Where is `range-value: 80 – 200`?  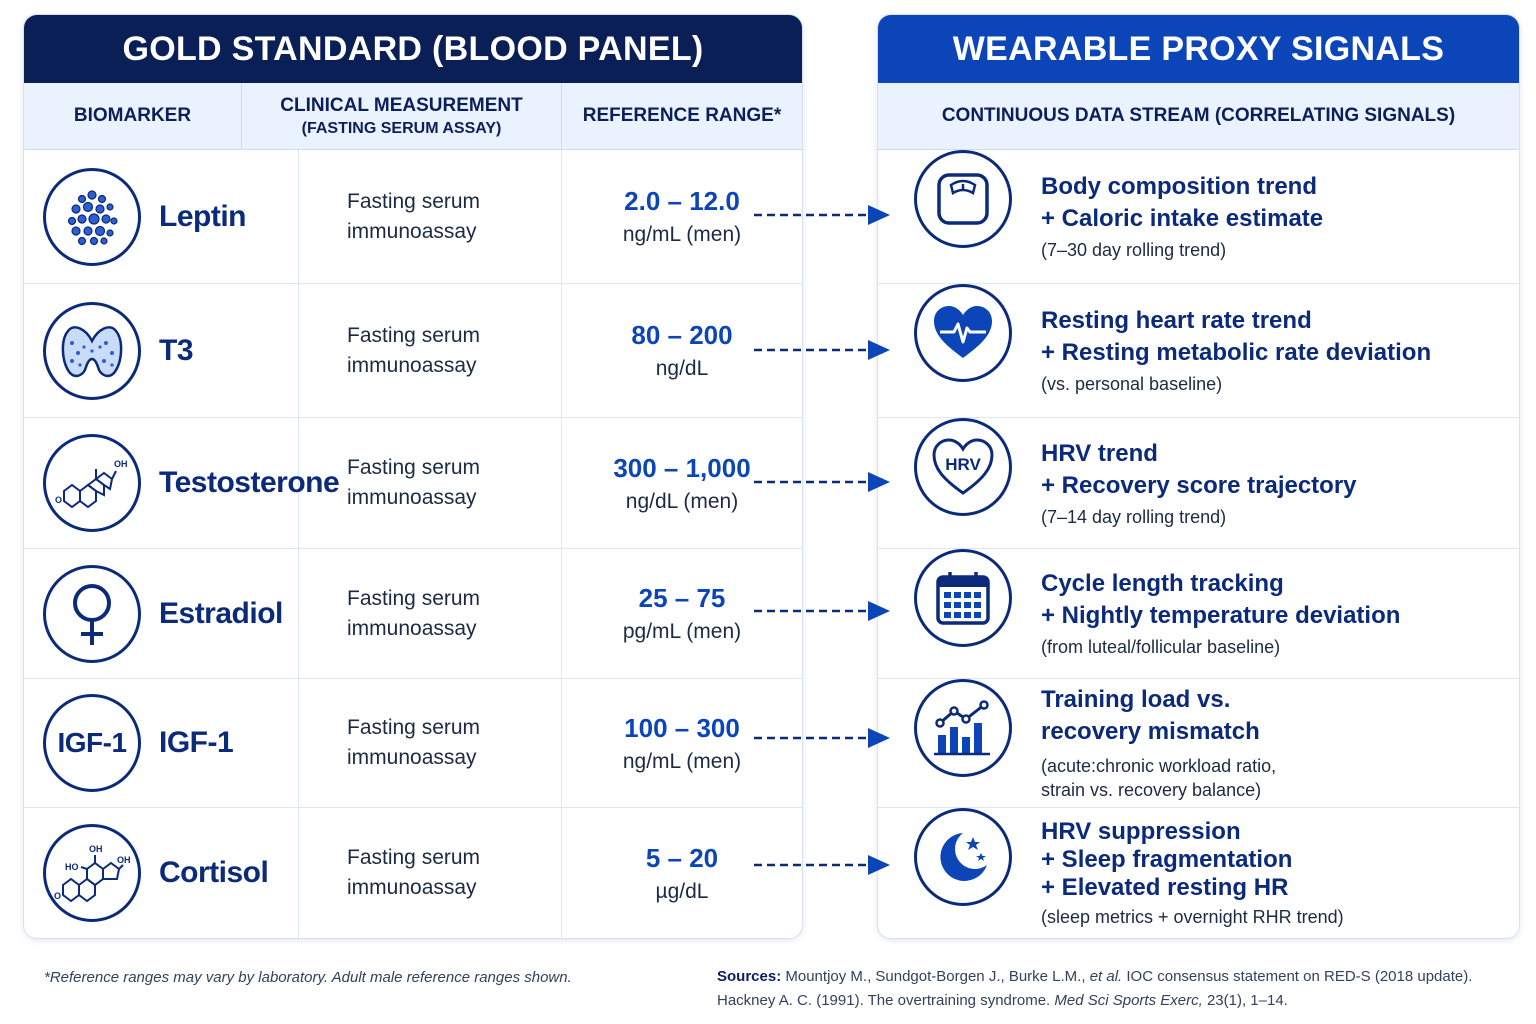 range-value: 80 – 200 is located at coordinates (682, 335).